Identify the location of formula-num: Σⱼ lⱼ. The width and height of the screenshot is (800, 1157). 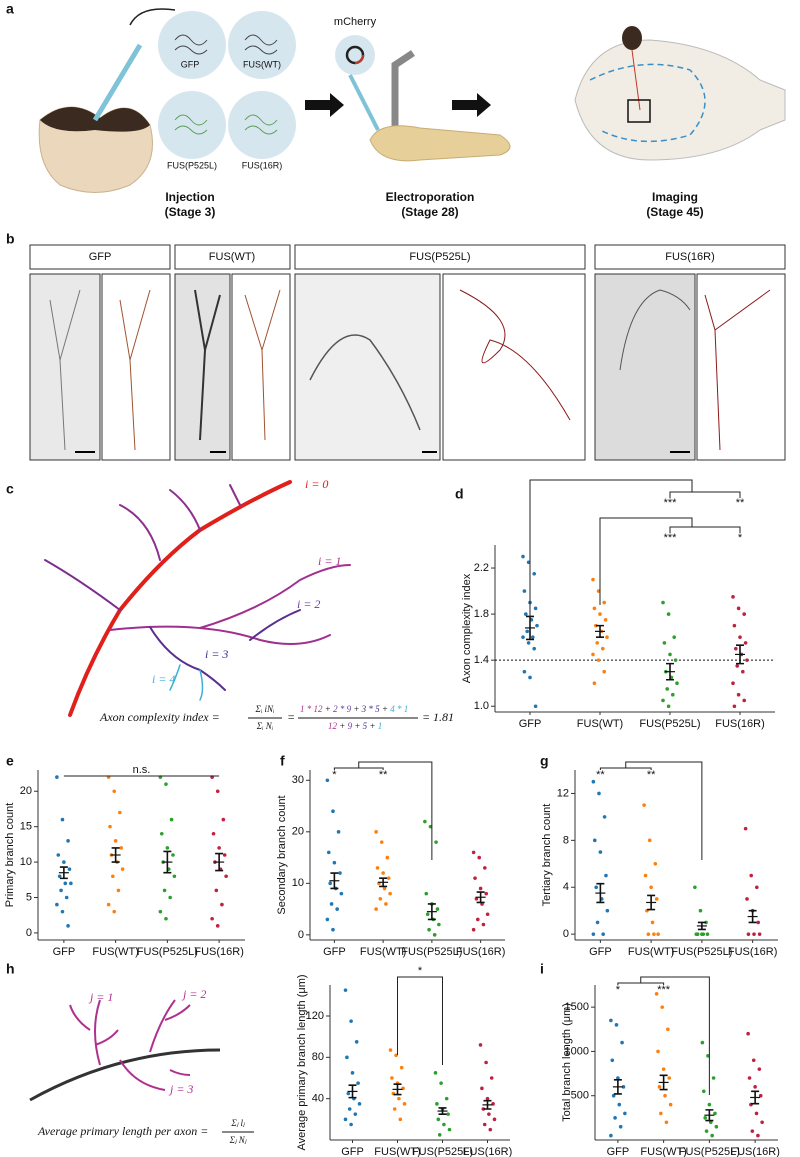
(238, 1123).